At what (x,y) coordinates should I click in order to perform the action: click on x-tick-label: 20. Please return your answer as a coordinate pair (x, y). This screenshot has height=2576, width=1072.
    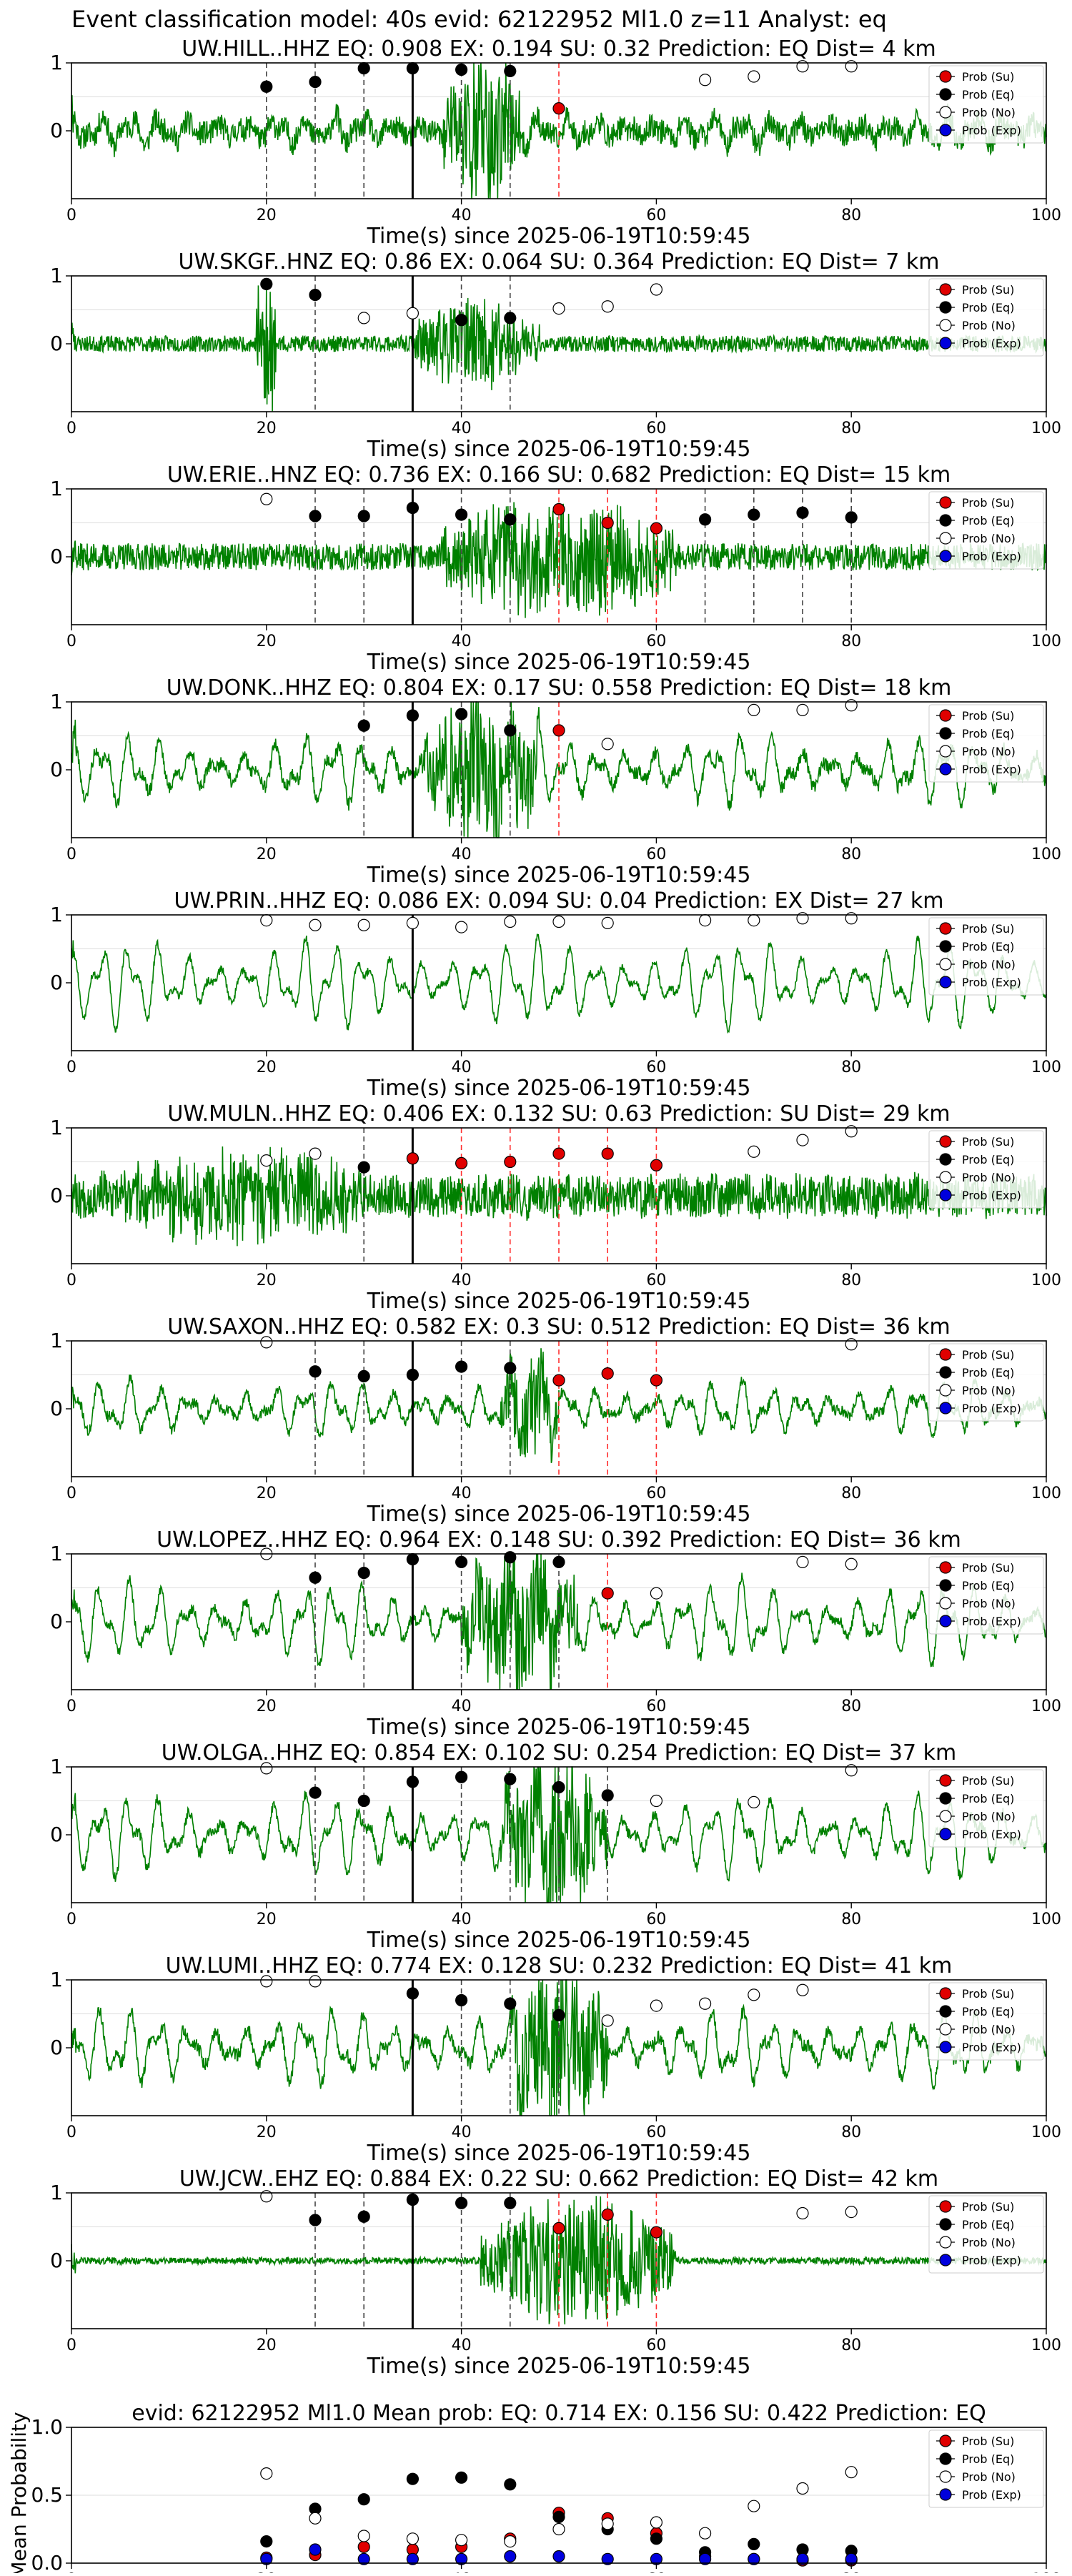
    Looking at the image, I should click on (267, 216).